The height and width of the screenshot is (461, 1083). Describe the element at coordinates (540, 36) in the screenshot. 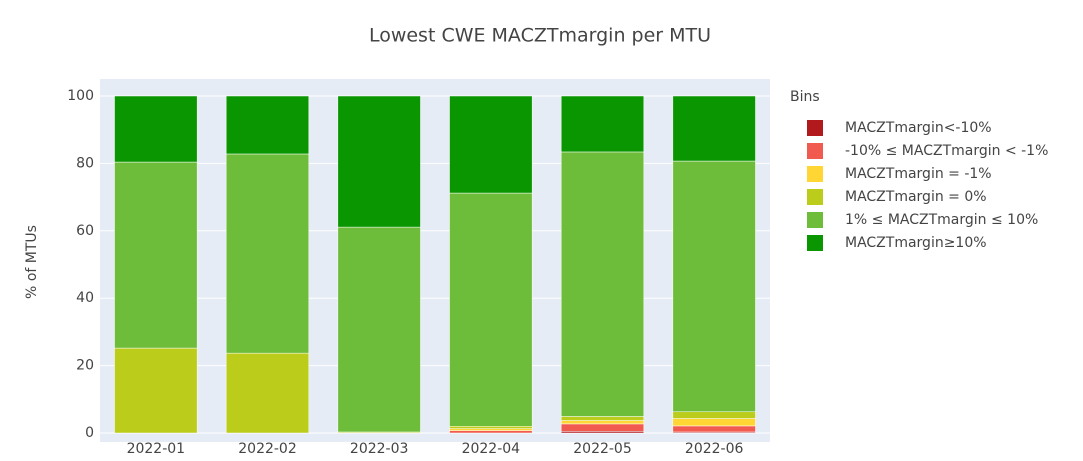

I see `chart-title: Lowest CWE MACZTmargin per MTU` at that location.